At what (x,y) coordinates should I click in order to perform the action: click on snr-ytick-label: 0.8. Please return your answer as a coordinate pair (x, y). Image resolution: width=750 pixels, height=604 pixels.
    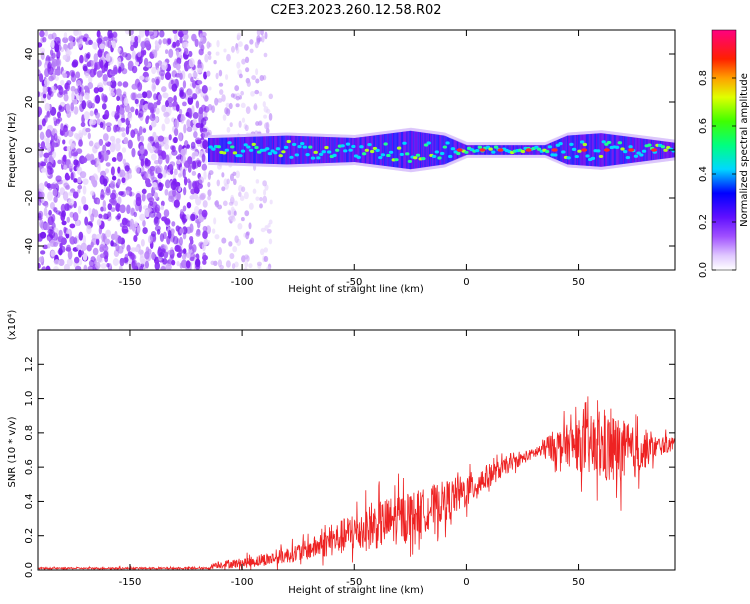
    Looking at the image, I should click on (29, 433).